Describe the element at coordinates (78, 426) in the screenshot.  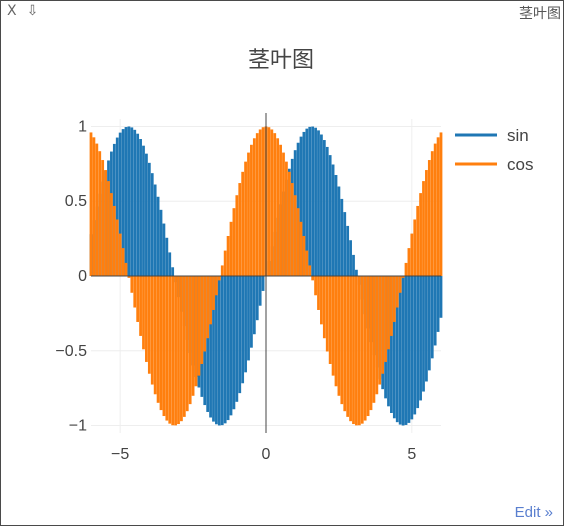
I see `y-tick-label: −1` at that location.